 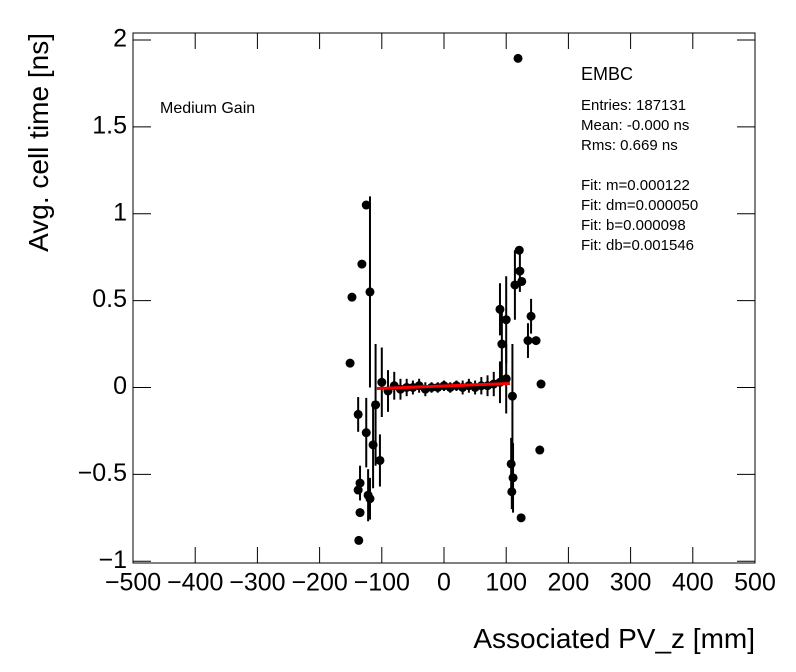 What do you see at coordinates (257, 583) in the screenshot?
I see `x-tick-label: −300` at bounding box center [257, 583].